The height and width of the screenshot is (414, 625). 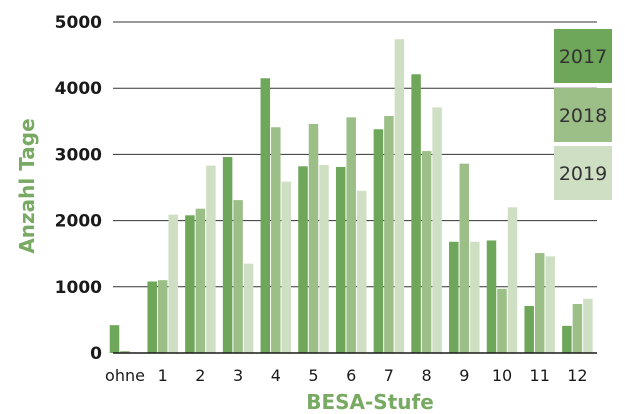 I want to click on y-tick-label: 5000, so click(x=78, y=23).